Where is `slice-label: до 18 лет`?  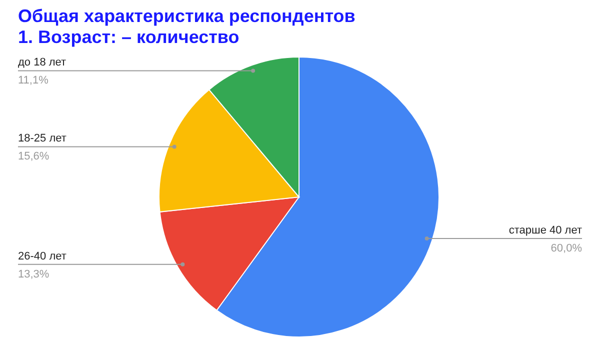
slice-label: до 18 лет is located at coordinates (42, 62).